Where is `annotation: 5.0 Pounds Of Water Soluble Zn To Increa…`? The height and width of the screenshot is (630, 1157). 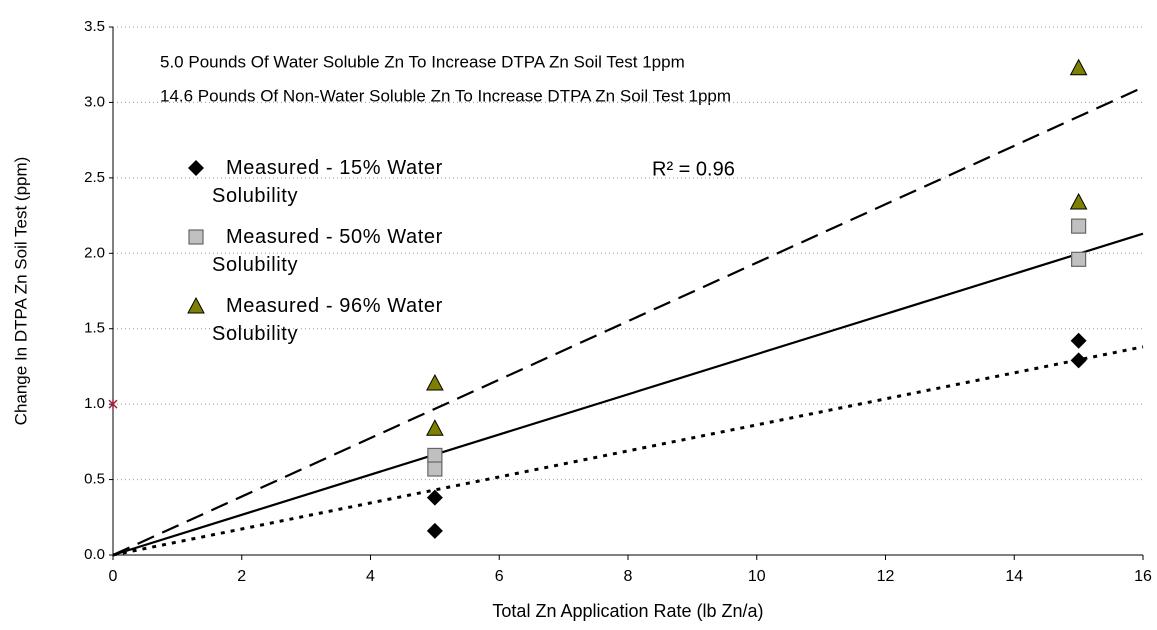 annotation: 5.0 Pounds Of Water Soluble Zn To Increa… is located at coordinates (422, 61).